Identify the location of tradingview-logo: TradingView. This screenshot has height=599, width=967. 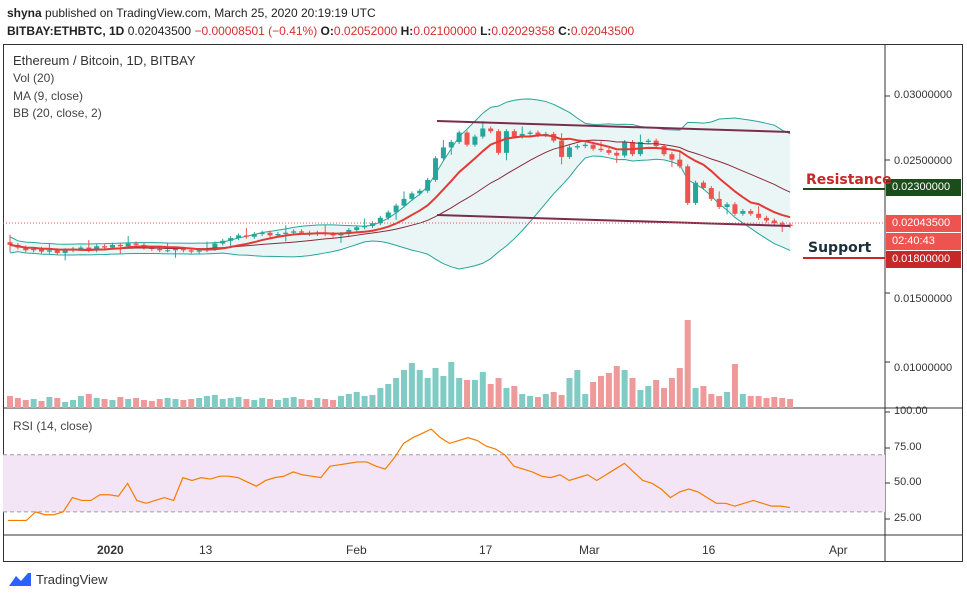
(58, 579).